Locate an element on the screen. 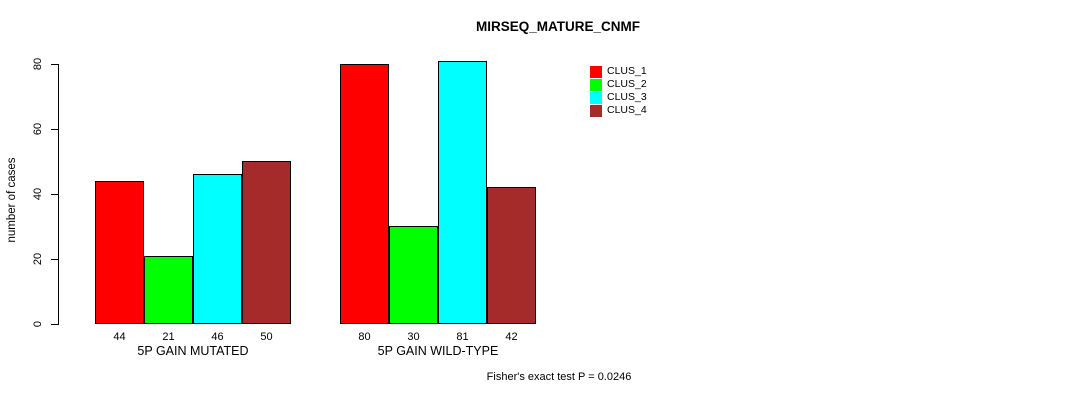 This screenshot has height=400, width=1090. x-axis-group-label: 5P GAIN MUTATED is located at coordinates (193, 351).